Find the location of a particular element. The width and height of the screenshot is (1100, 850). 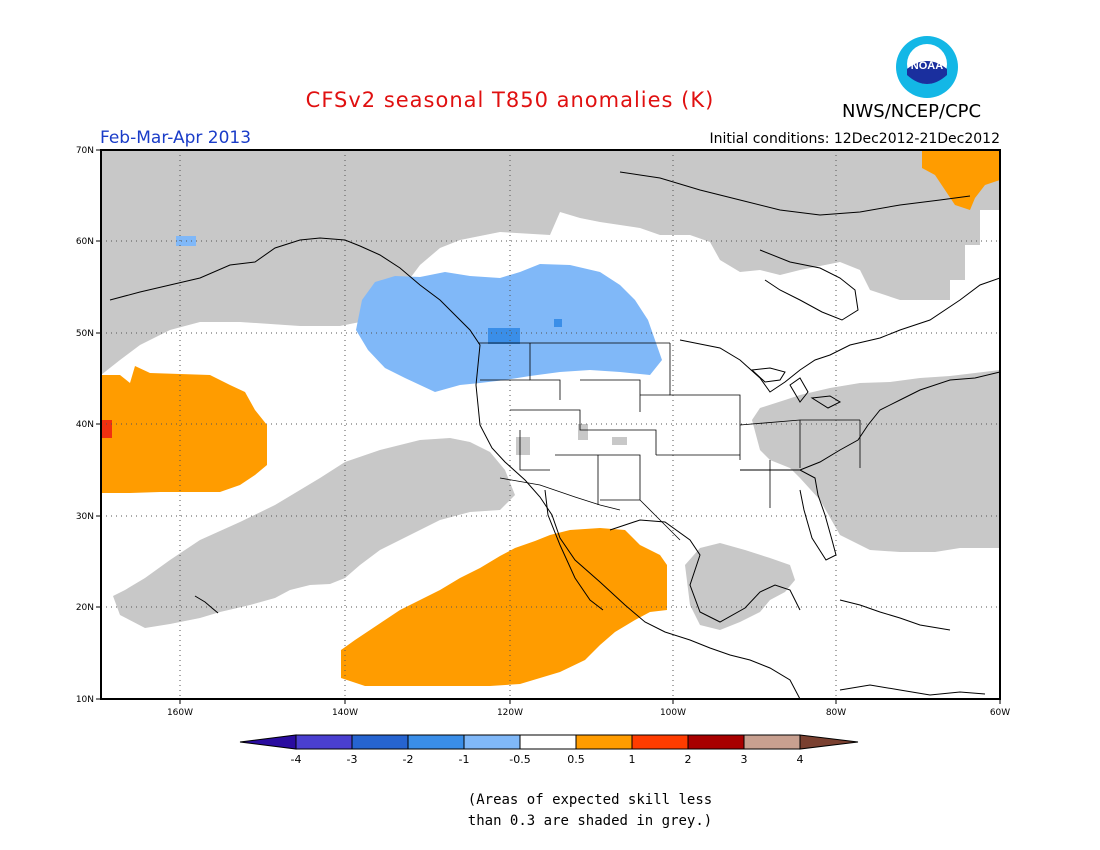

colorbar-segment-min is located at coordinates (268, 742).